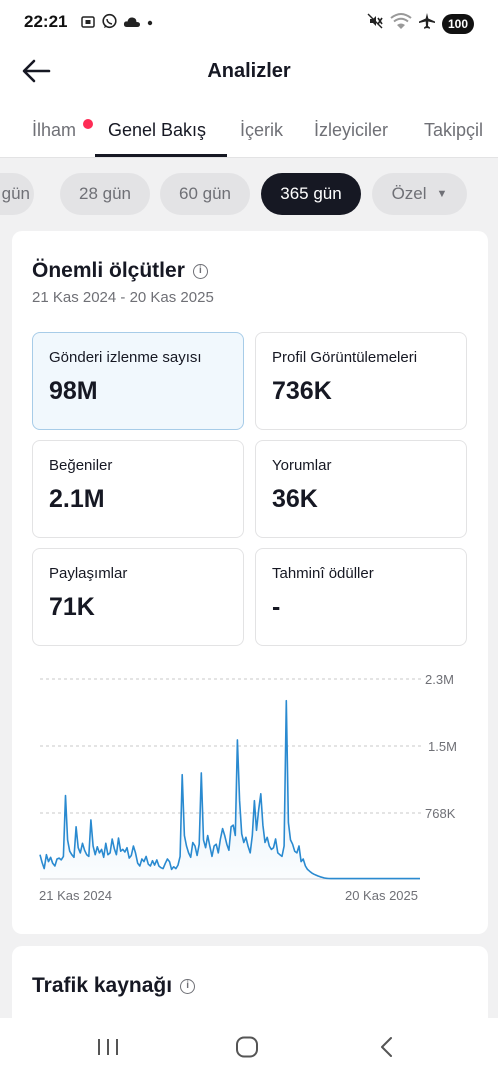  Describe the element at coordinates (72, 607) in the screenshot. I see `metric-value: 71K` at that location.